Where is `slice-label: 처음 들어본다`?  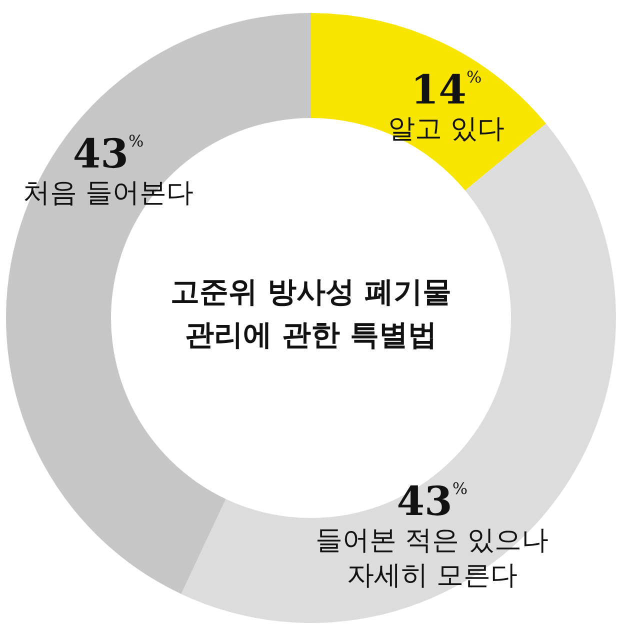
slice-label: 처음 들어본다 is located at coordinates (108, 193).